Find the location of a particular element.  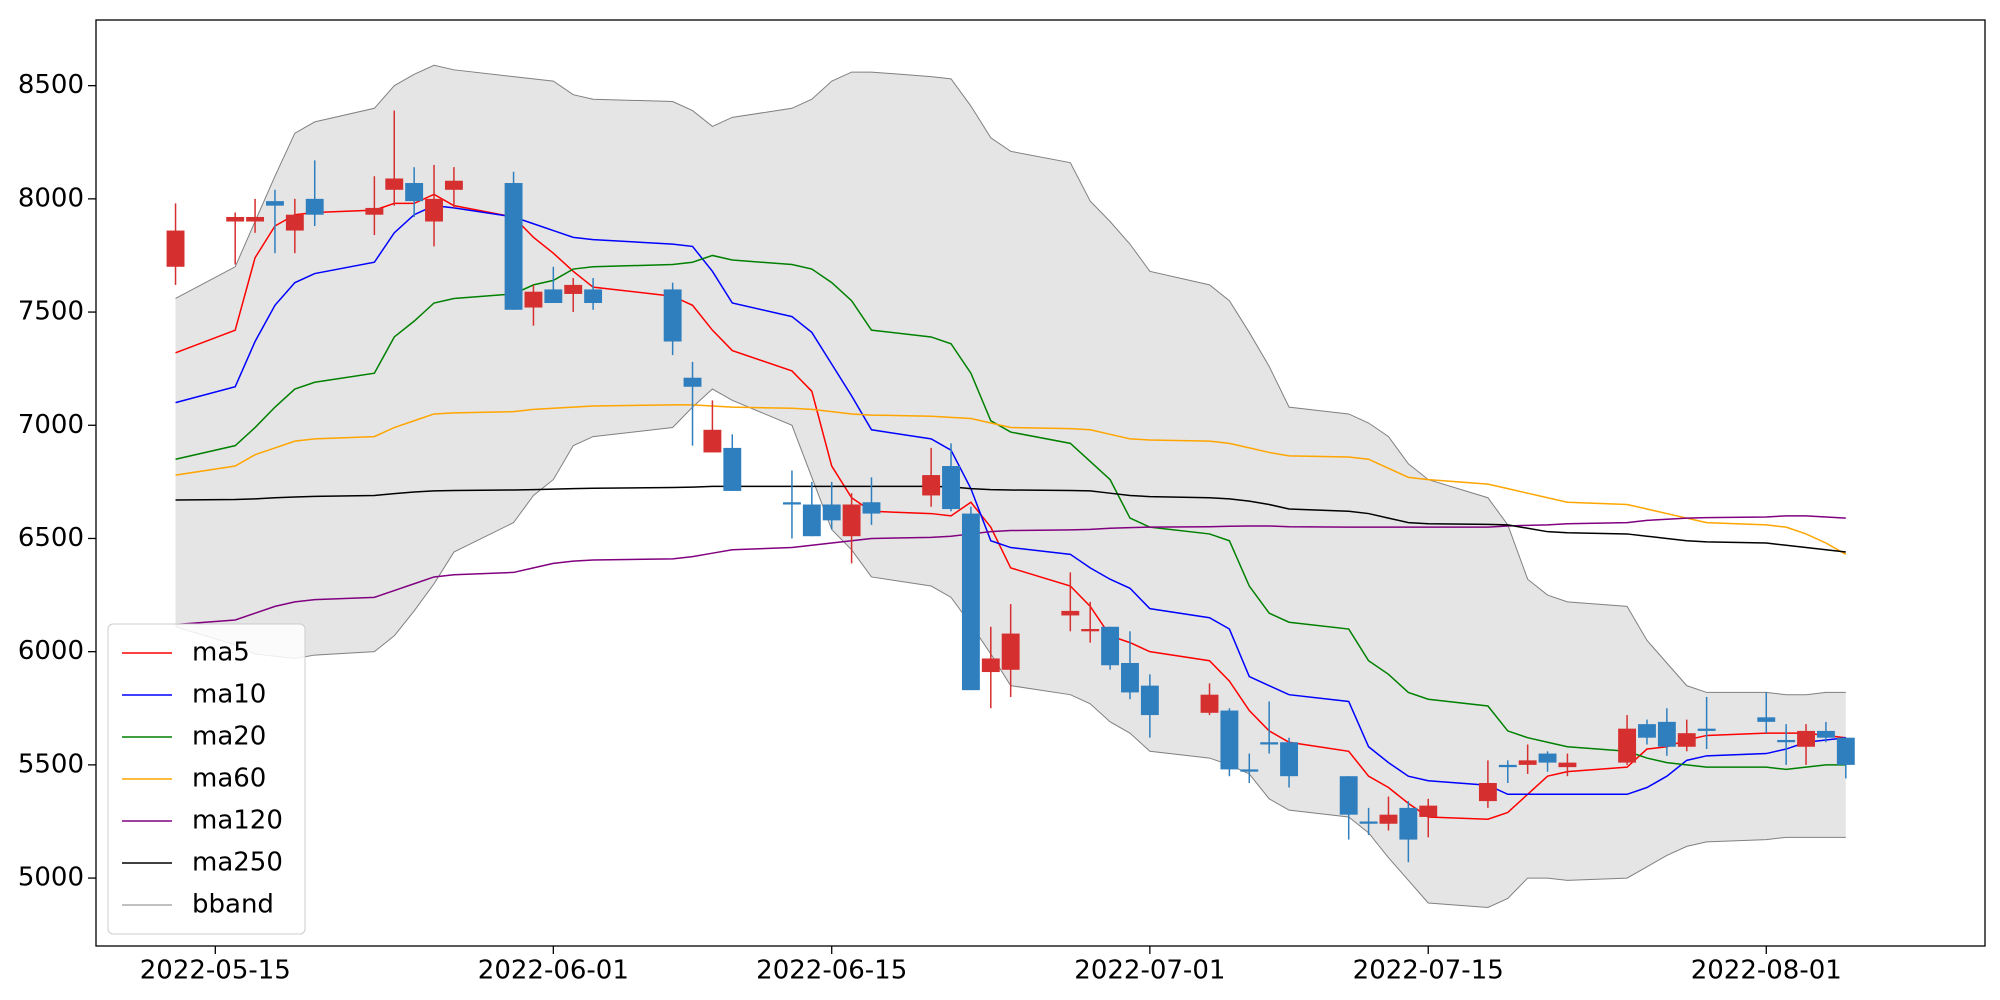

x-tick-label: 2022-07-15 is located at coordinates (1428, 971).